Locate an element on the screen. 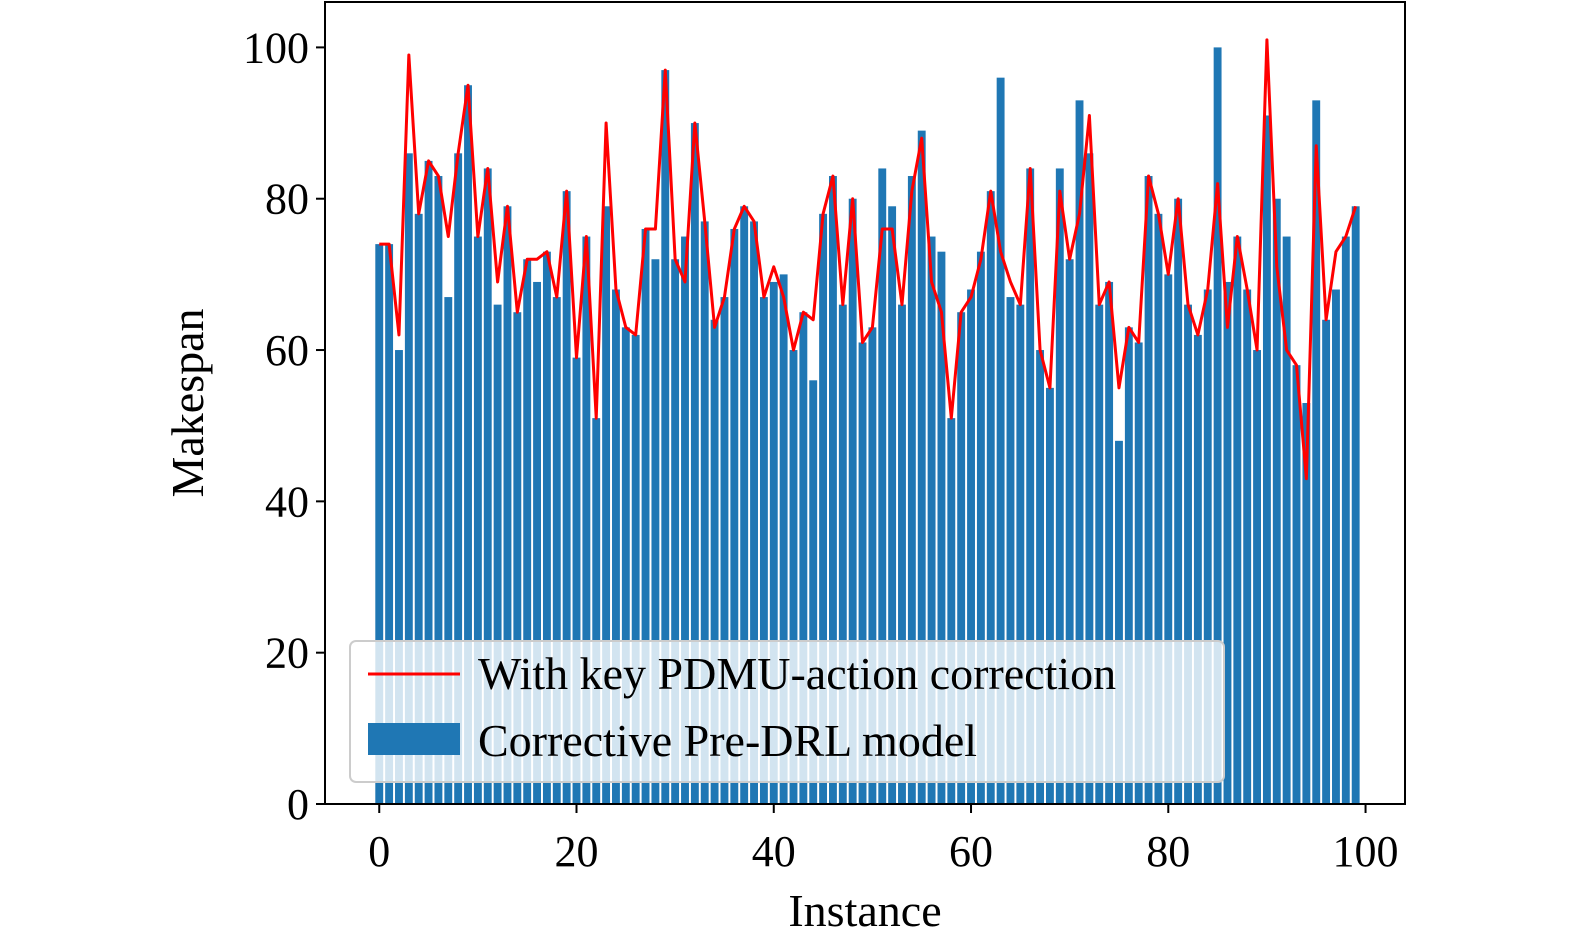  x-tick-label: 40 is located at coordinates (774, 851).